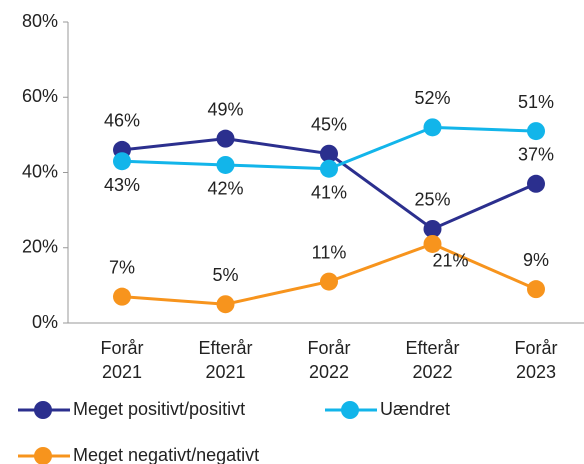 This screenshot has height=464, width=584. What do you see at coordinates (40, 171) in the screenshot?
I see `y-tick-label: 40%` at bounding box center [40, 171].